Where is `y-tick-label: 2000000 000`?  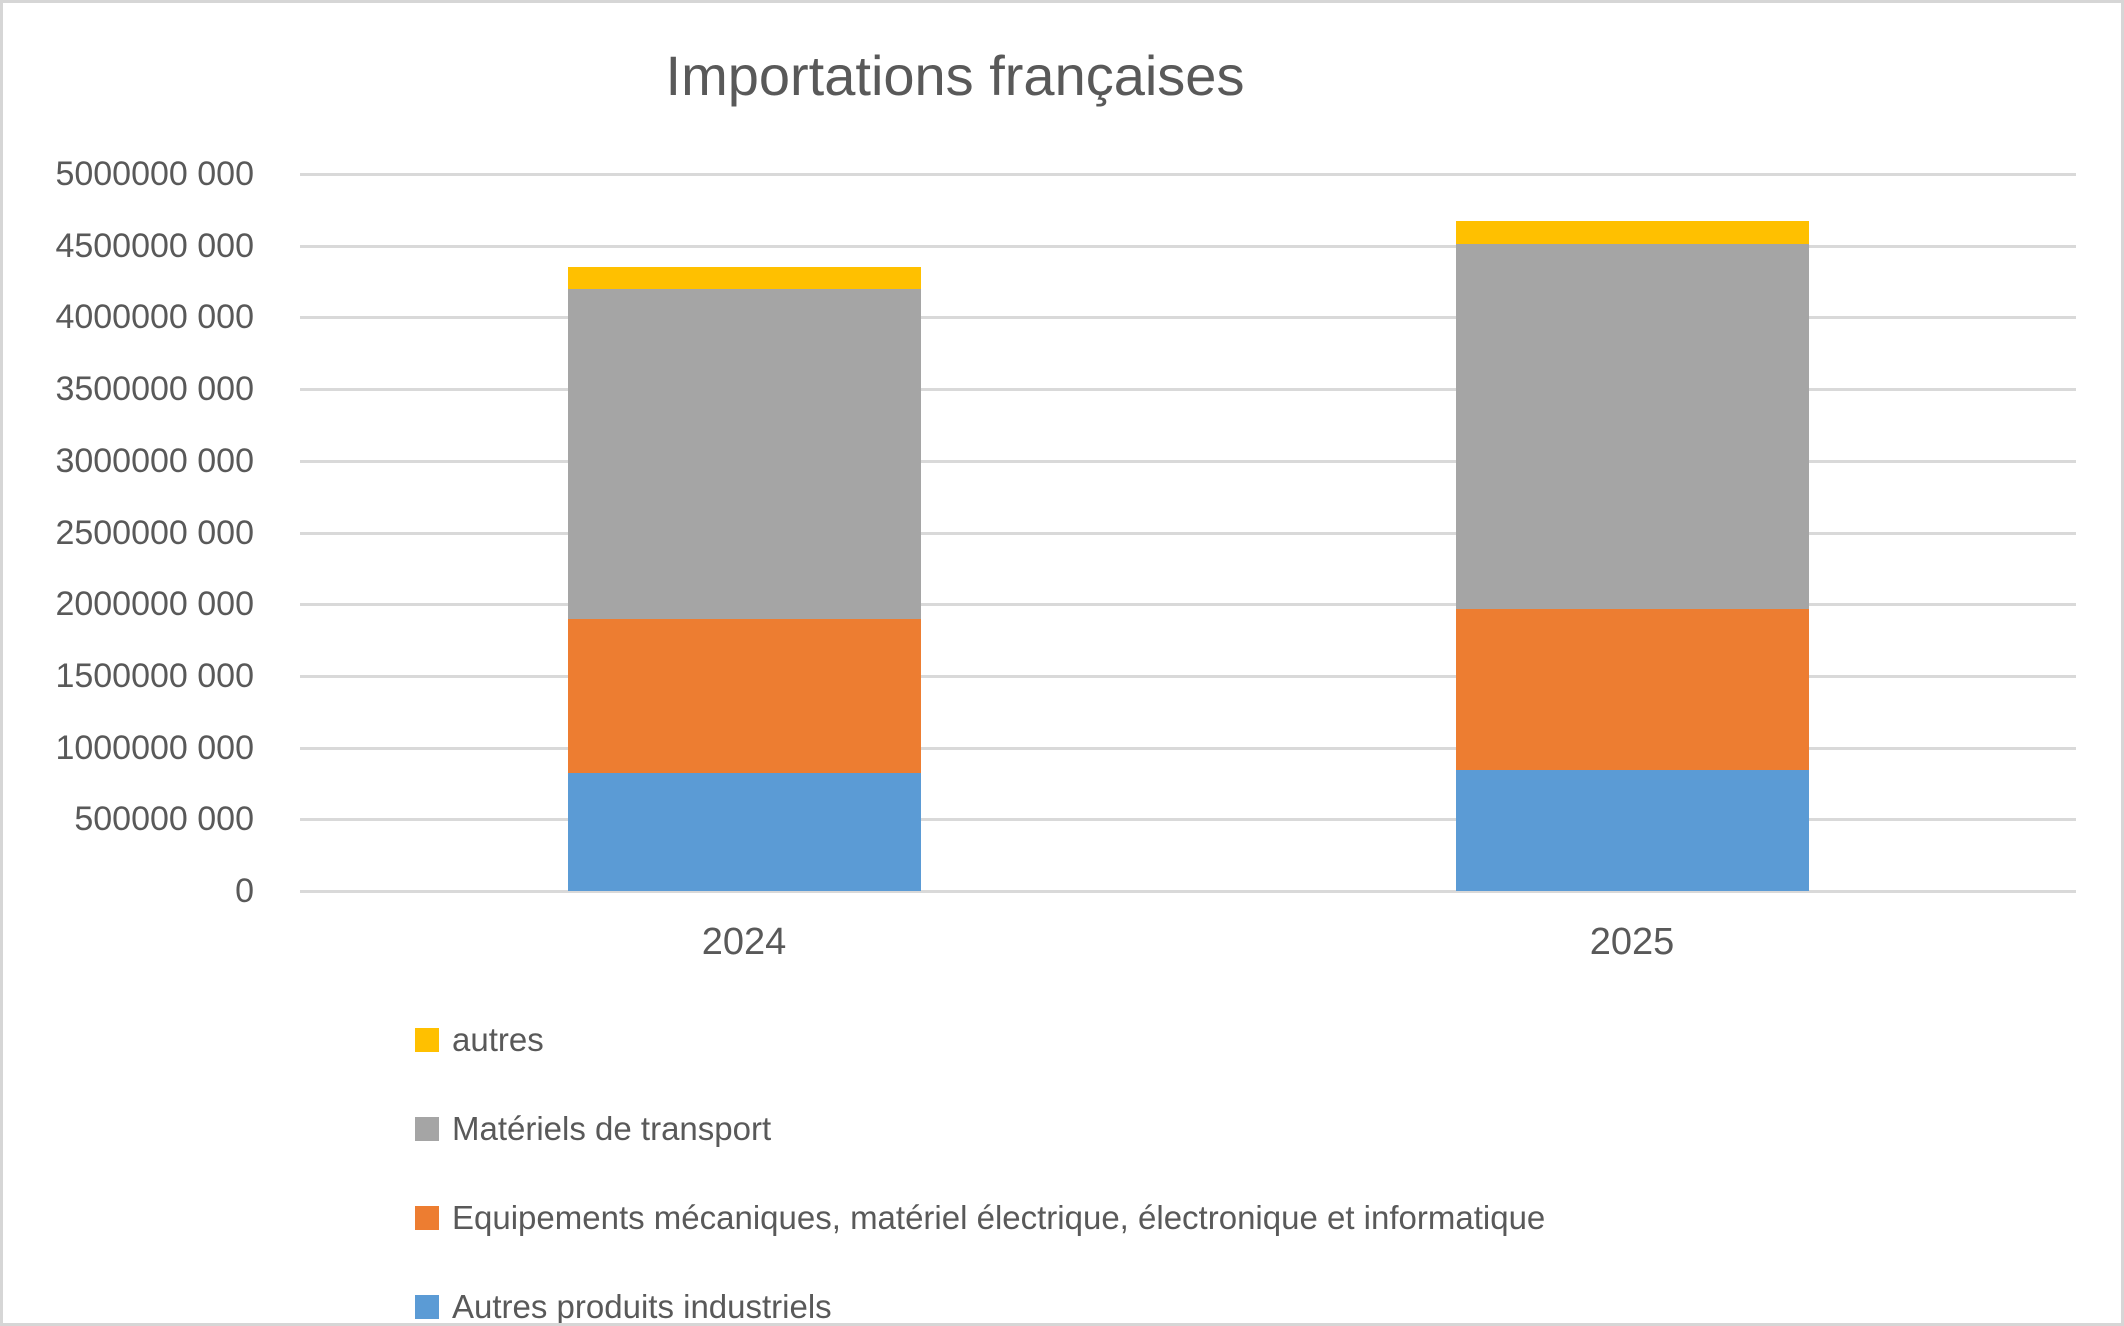
y-tick-label: 2000000 000 is located at coordinates (154, 604).